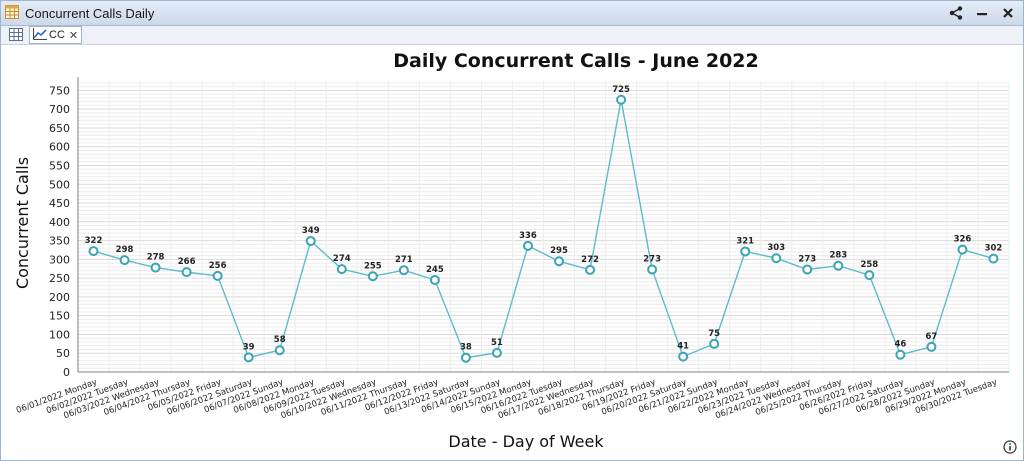 This screenshot has width=1024, height=461. I want to click on y-tick-label: 150, so click(59, 316).